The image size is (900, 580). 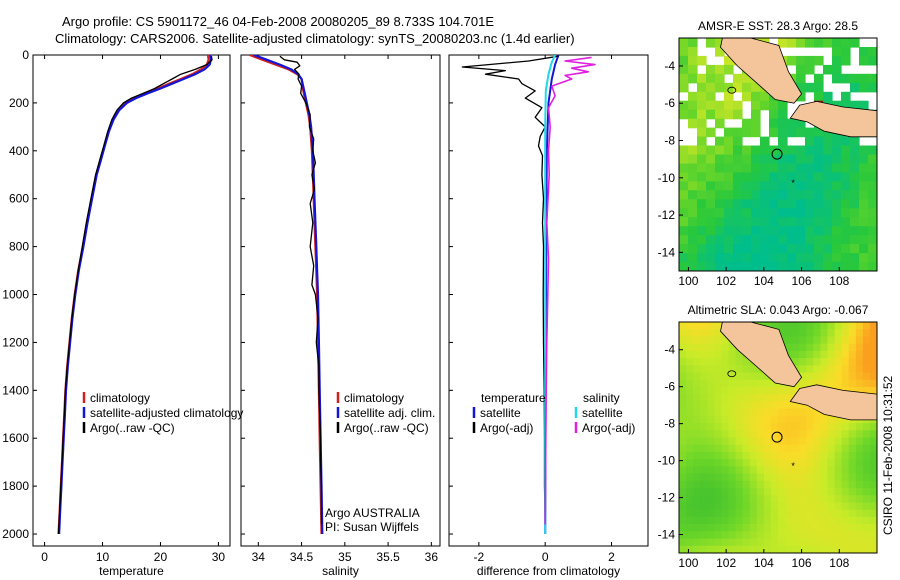 What do you see at coordinates (120, 398) in the screenshot?
I see `legend-temp-climatology-label: climatology` at bounding box center [120, 398].